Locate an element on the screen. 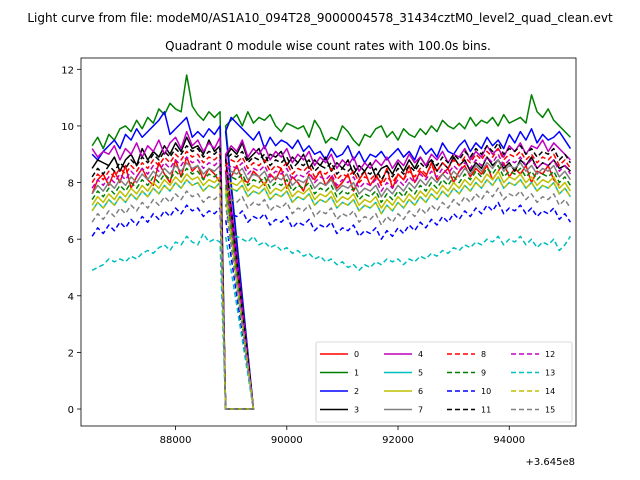 The height and width of the screenshot is (480, 640). x-tick-label: 94000 is located at coordinates (509, 440).